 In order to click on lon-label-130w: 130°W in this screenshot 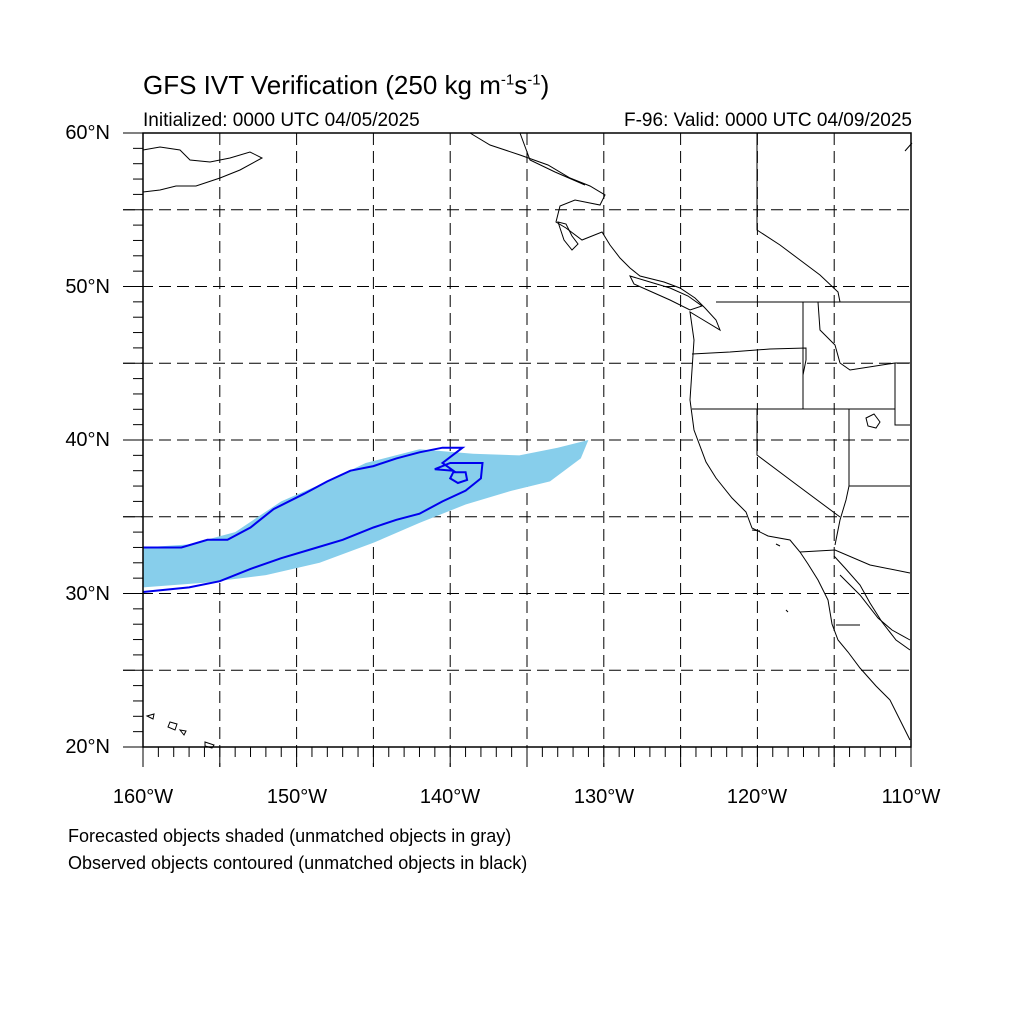, I will do `click(604, 797)`.